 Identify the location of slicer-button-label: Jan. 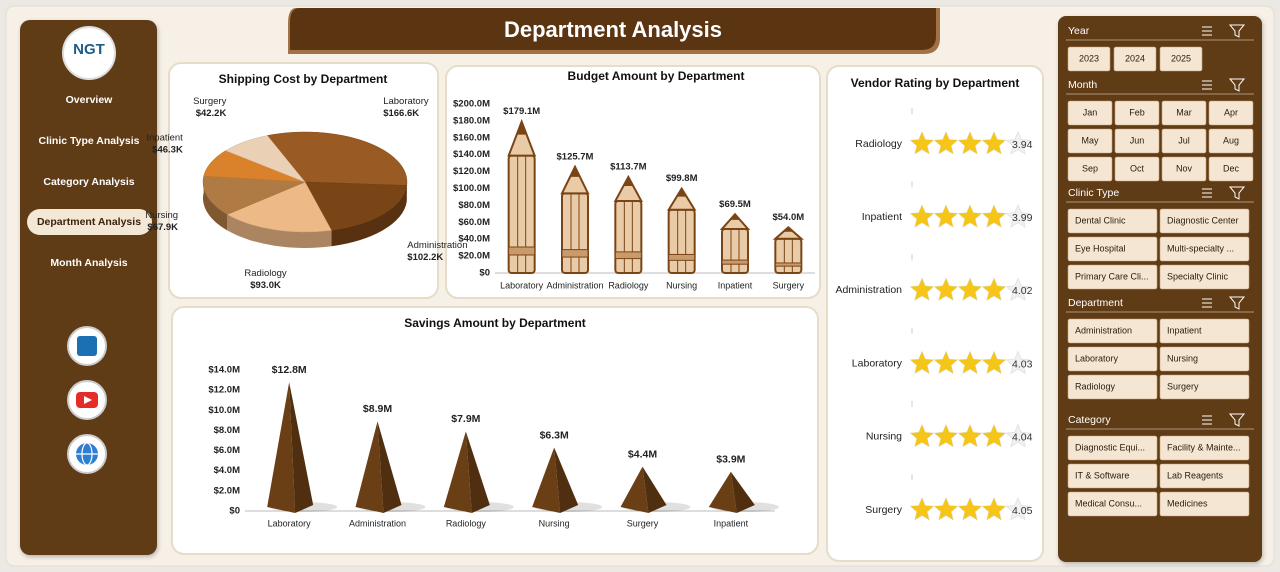
(1090, 112).